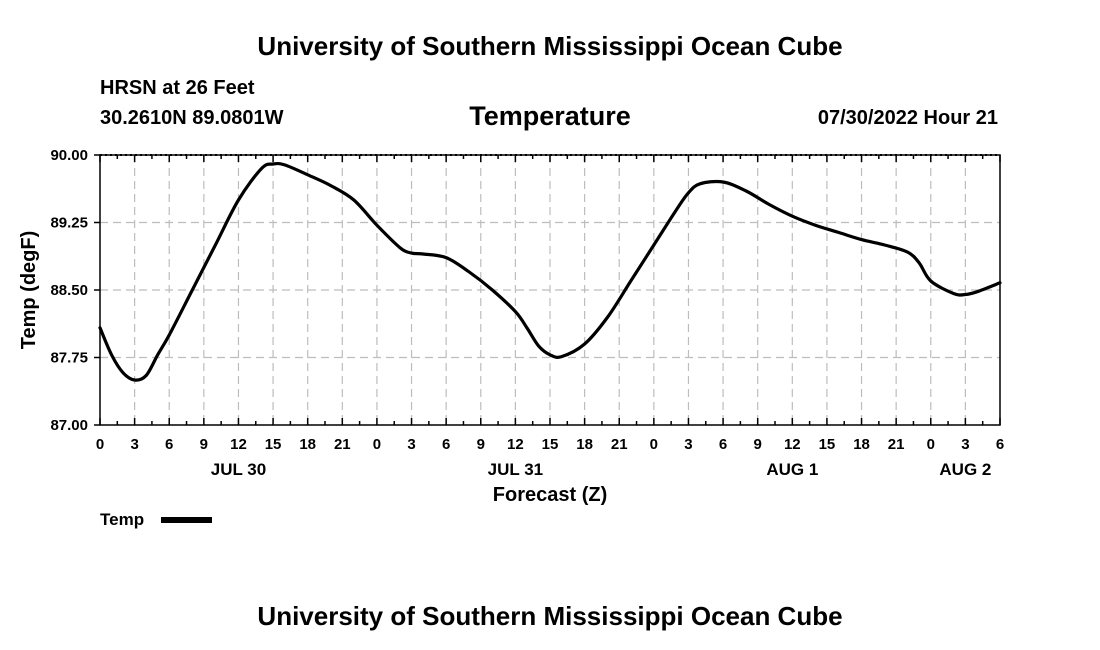  Describe the element at coordinates (69, 290) in the screenshot. I see `y-tick-label: 88.50` at that location.